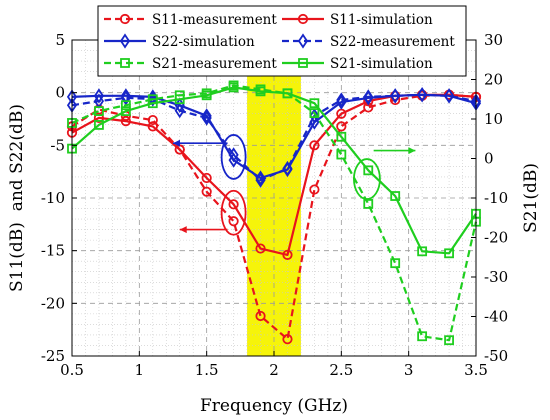 The width and height of the screenshot is (550, 420). I want to click on right-y-tick-label: 30, so click(493, 40).